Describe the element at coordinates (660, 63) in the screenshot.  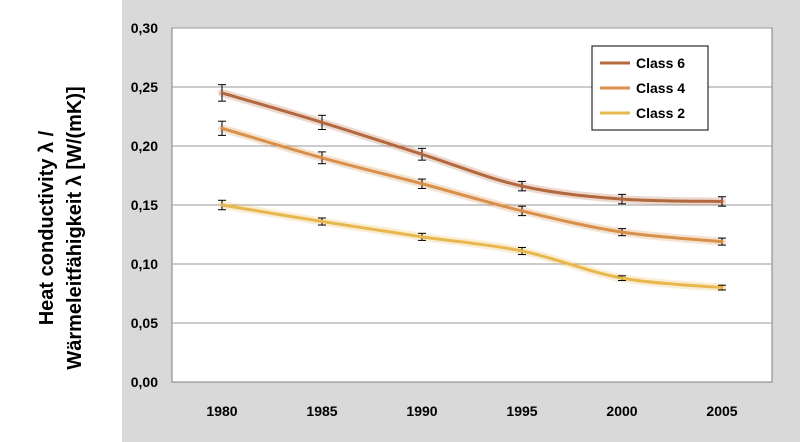
I see `legend-label: Class 6` at that location.